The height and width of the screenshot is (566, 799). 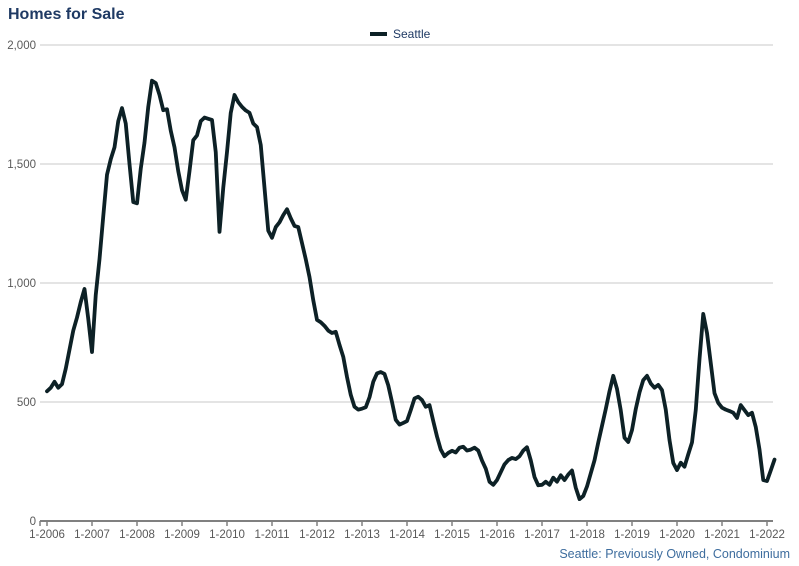 I want to click on legend-label-seattle: Seattle, so click(x=412, y=34).